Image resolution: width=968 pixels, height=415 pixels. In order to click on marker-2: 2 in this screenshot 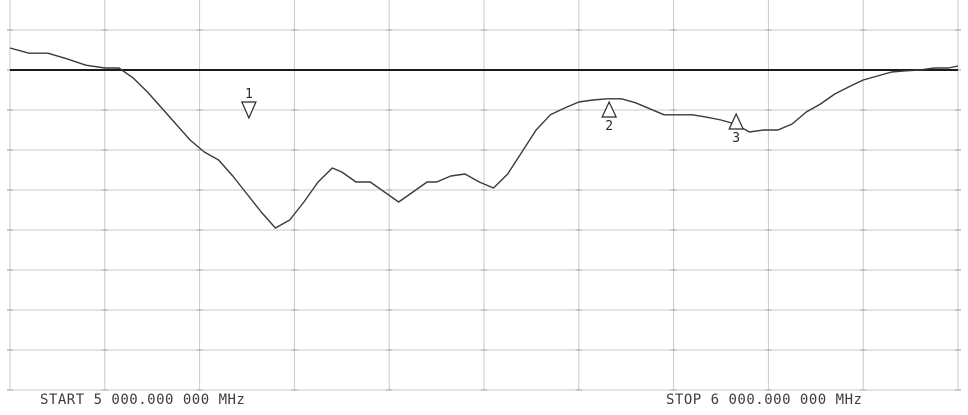, I will do `click(609, 117)`.